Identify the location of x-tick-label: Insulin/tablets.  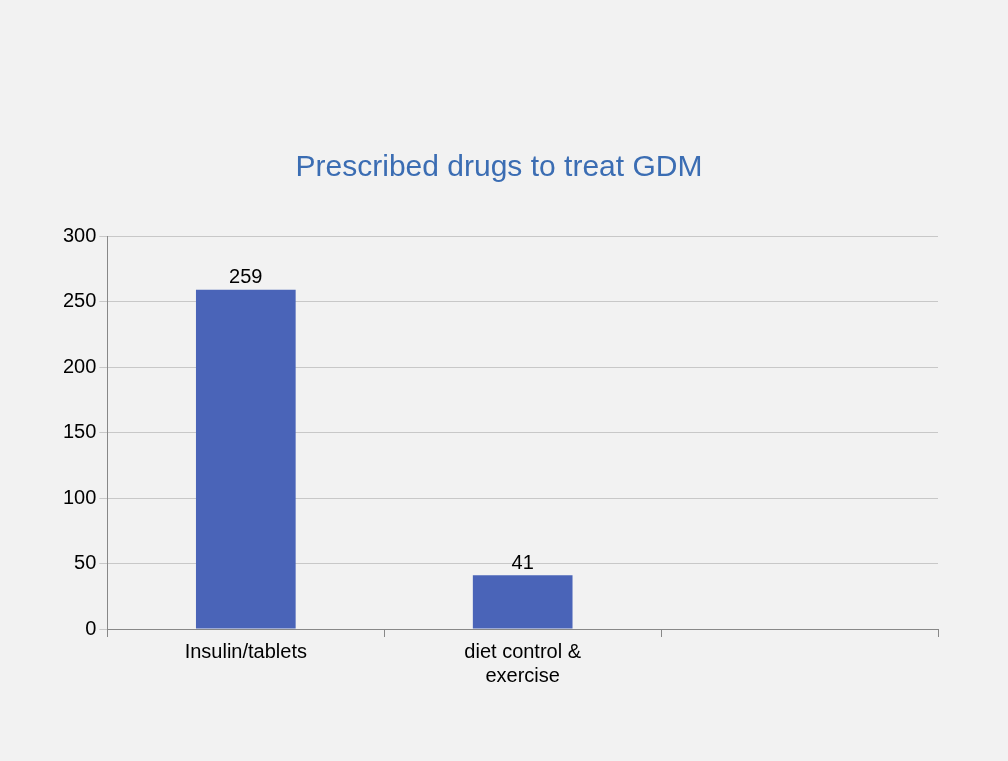
(245, 650).